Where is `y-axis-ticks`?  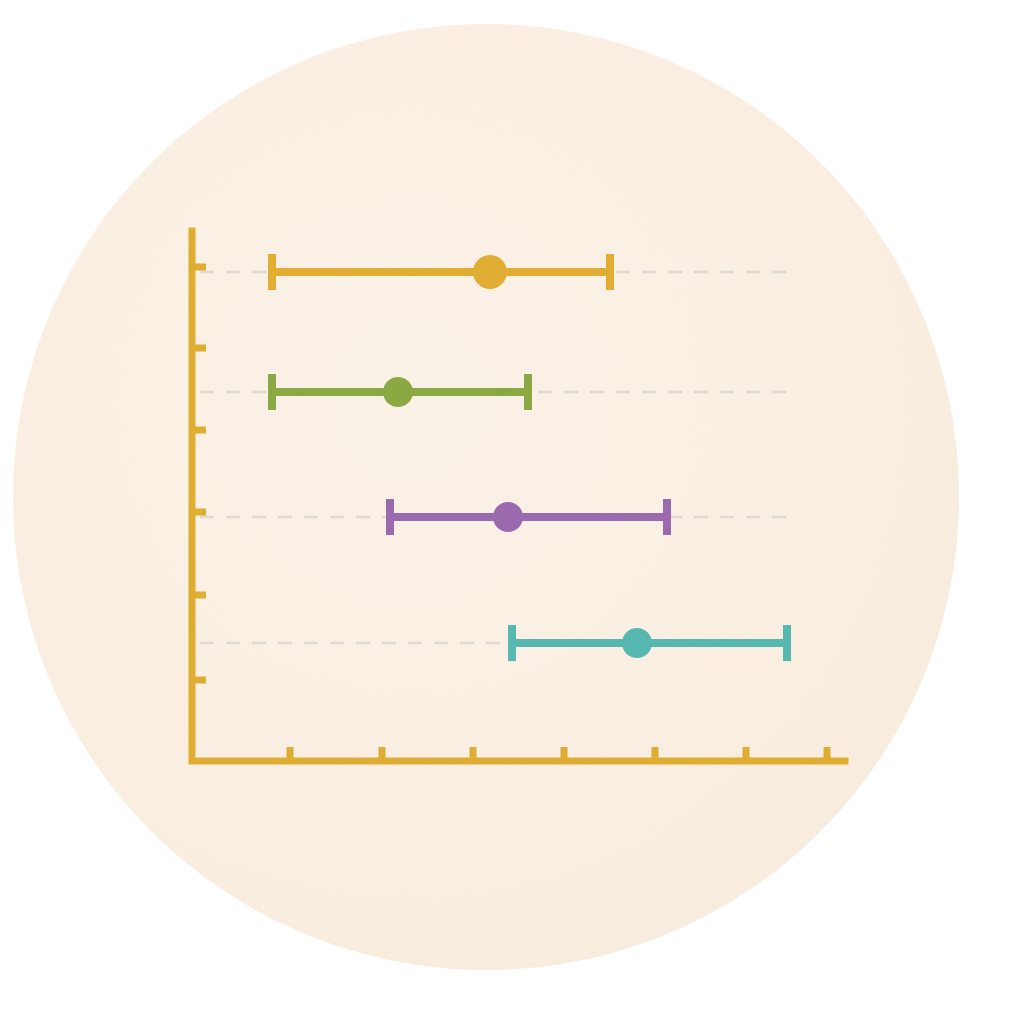
y-axis-ticks is located at coordinates (199, 473).